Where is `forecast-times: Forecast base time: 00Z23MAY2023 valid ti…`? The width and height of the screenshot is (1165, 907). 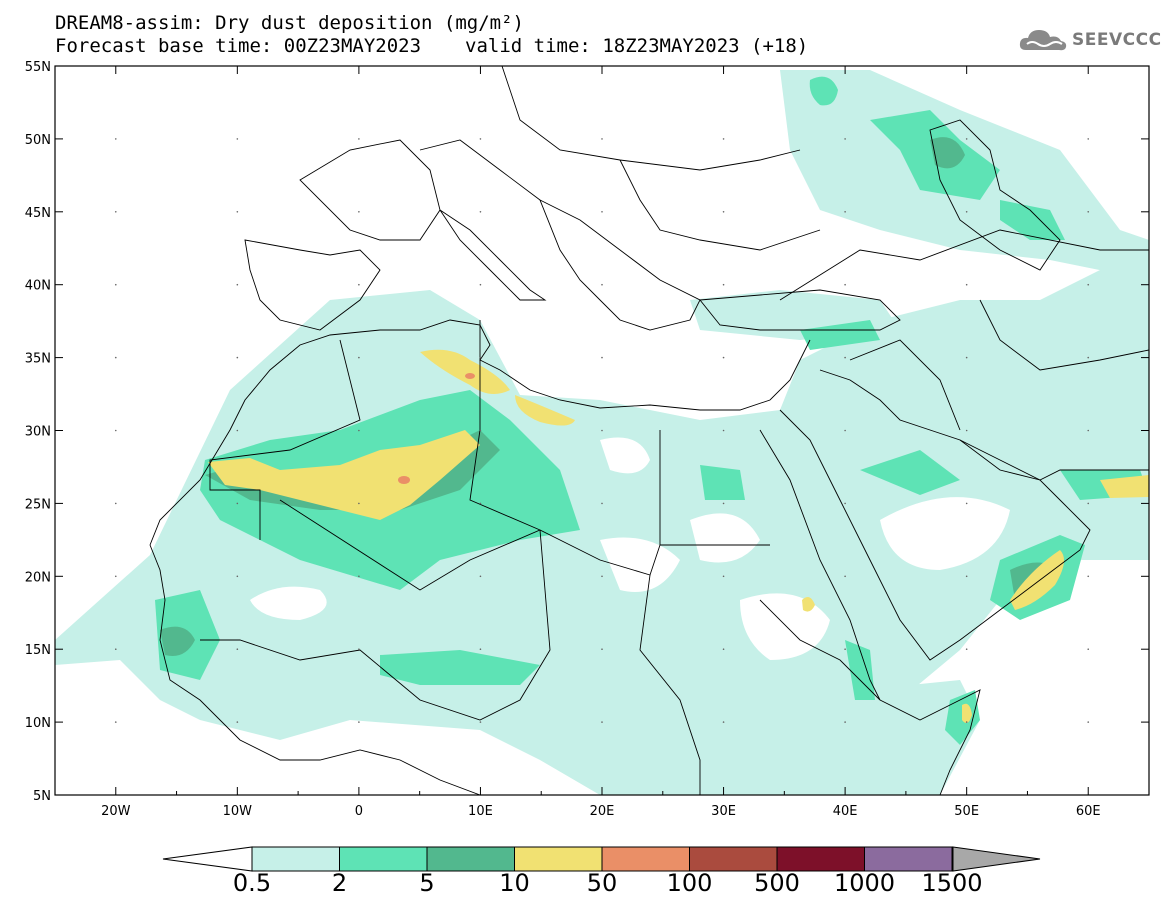
forecast-times: Forecast base time: 00Z23MAY2023 valid ti… is located at coordinates (431, 46).